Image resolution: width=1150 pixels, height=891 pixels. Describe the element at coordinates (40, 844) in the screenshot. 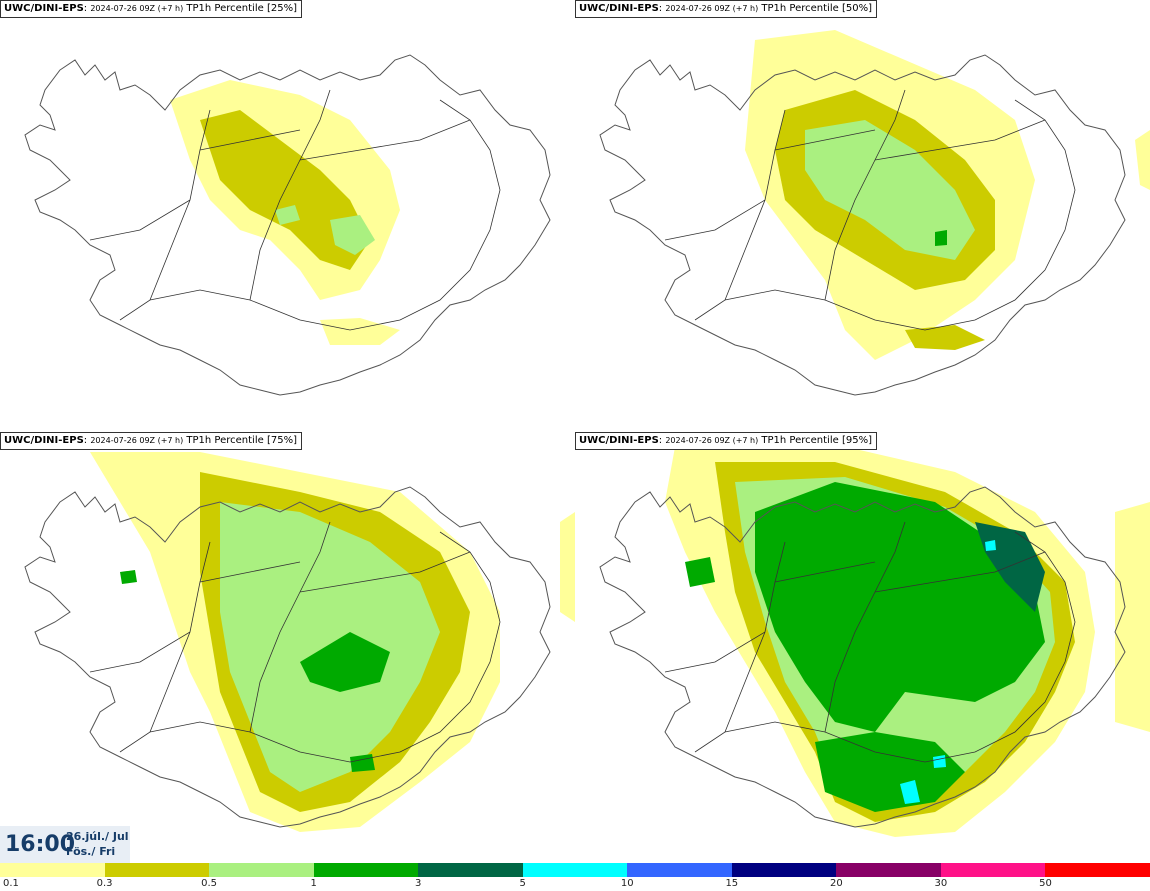

I see `valid-time-clock: 16:00` at that location.